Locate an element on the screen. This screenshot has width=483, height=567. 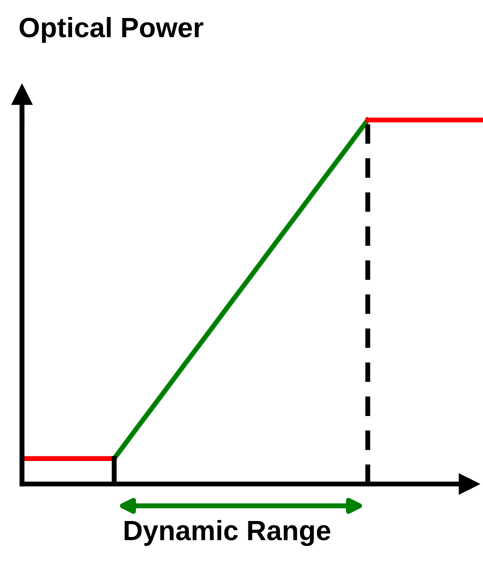
y-axis-title: Optical Power is located at coordinates (112, 30).